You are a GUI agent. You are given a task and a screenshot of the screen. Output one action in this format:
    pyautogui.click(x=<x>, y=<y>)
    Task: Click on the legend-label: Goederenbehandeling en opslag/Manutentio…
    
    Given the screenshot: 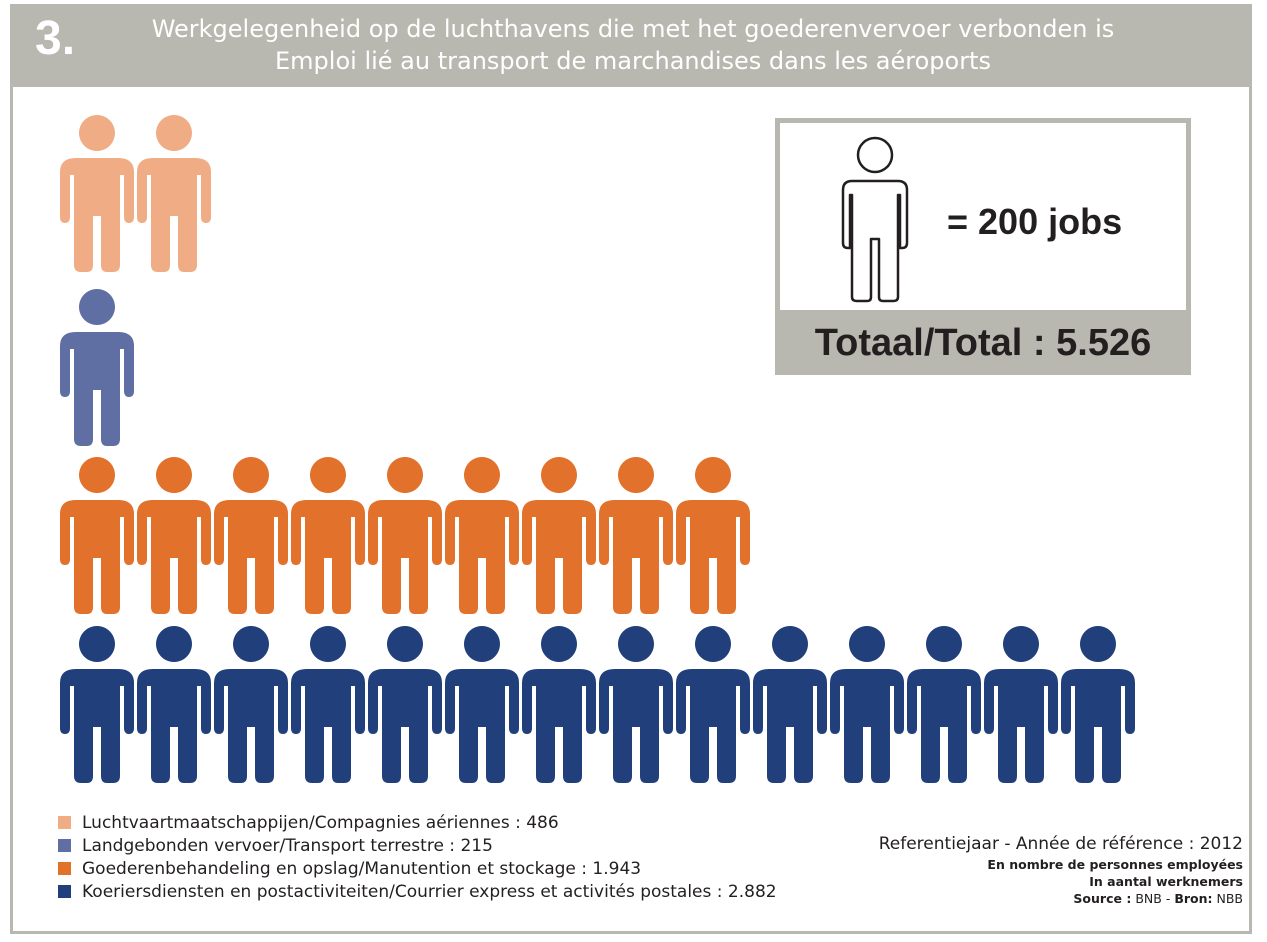 What is the action you would take?
    pyautogui.click(x=362, y=869)
    